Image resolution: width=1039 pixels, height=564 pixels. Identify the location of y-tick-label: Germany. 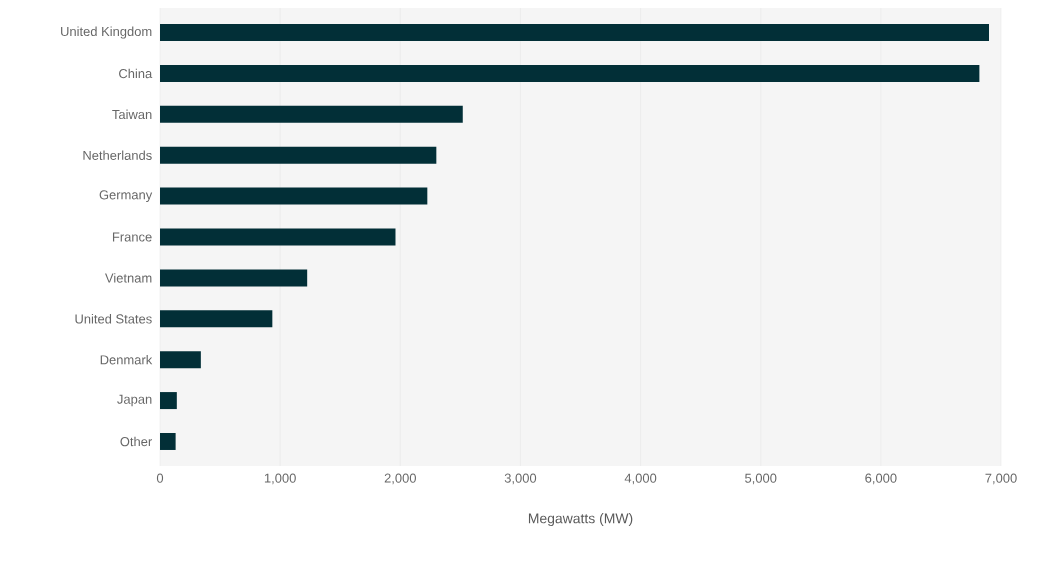
(126, 196).